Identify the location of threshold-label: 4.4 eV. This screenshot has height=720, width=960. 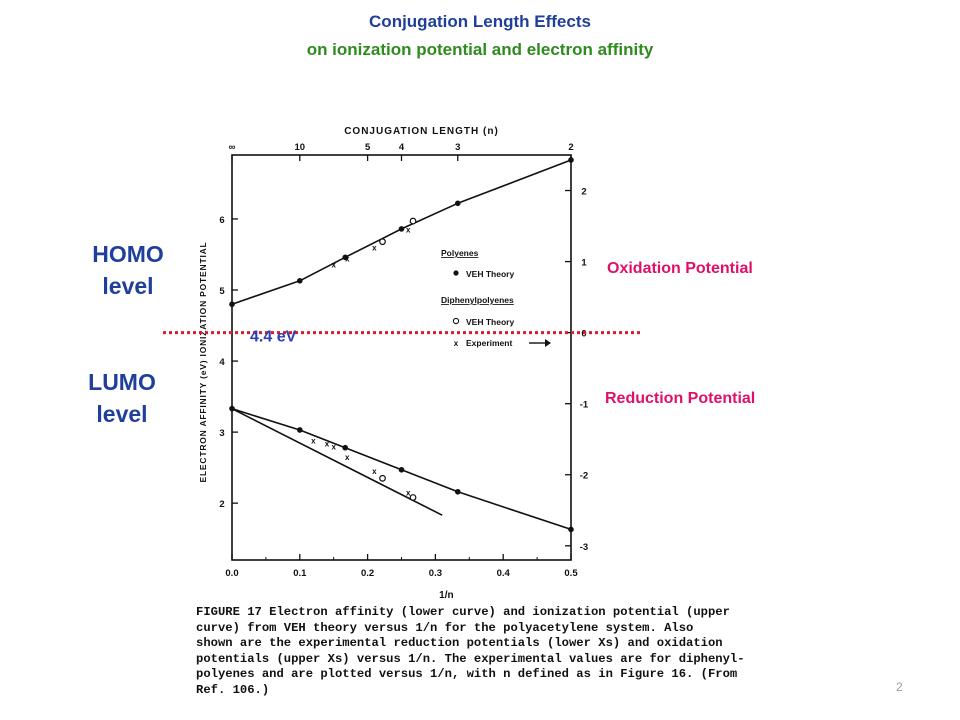
(273, 337).